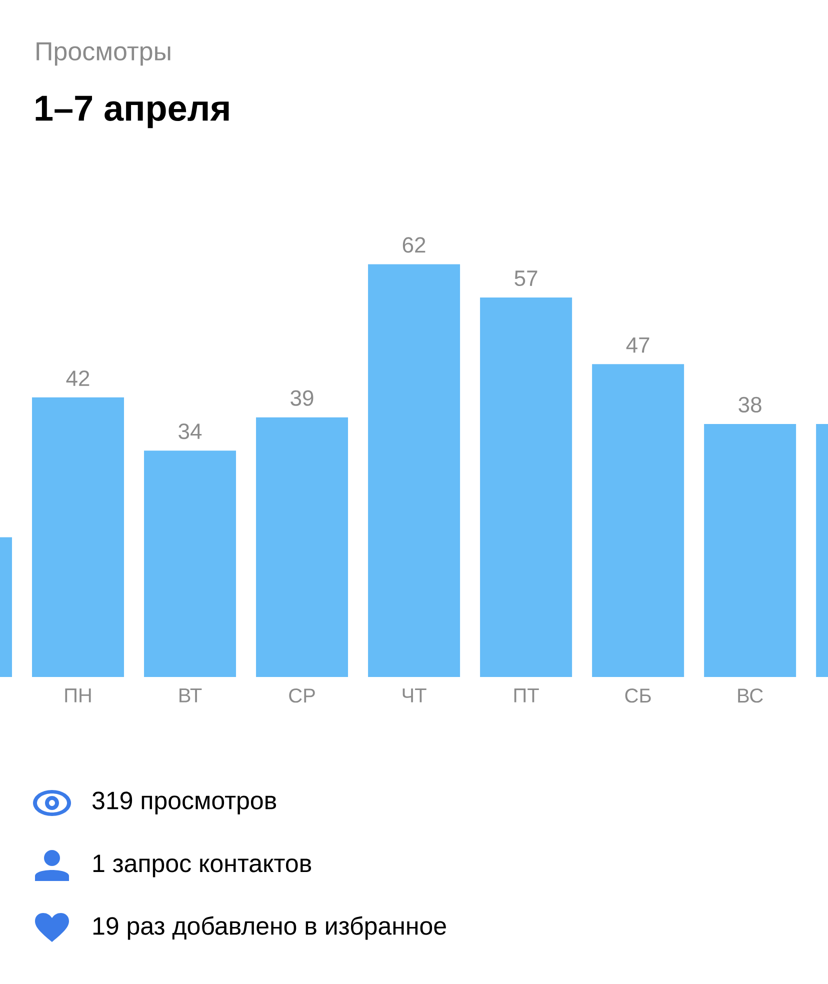 This screenshot has width=828, height=984. I want to click on x-tick-label: СР, so click(302, 695).